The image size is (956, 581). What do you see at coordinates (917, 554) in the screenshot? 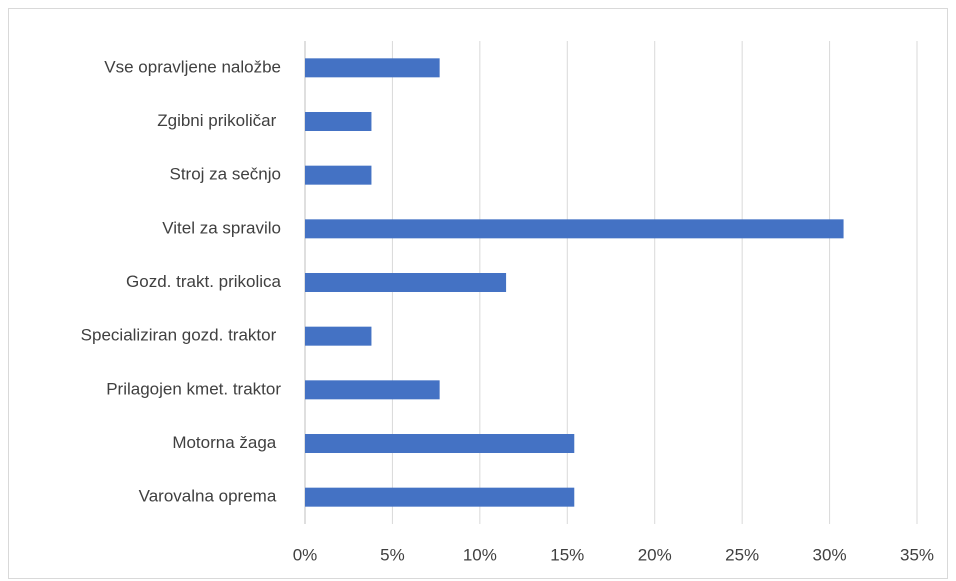
I see `x-tick-label: 35%` at bounding box center [917, 554].